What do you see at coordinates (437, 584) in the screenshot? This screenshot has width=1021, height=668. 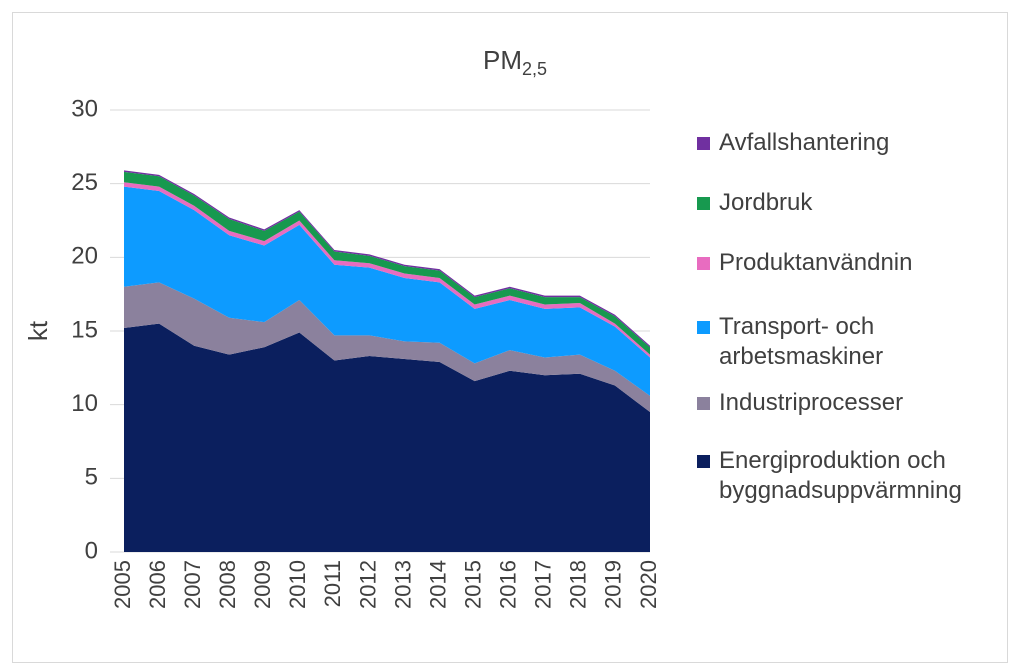 I see `x-tick-label: 2014` at bounding box center [437, 584].